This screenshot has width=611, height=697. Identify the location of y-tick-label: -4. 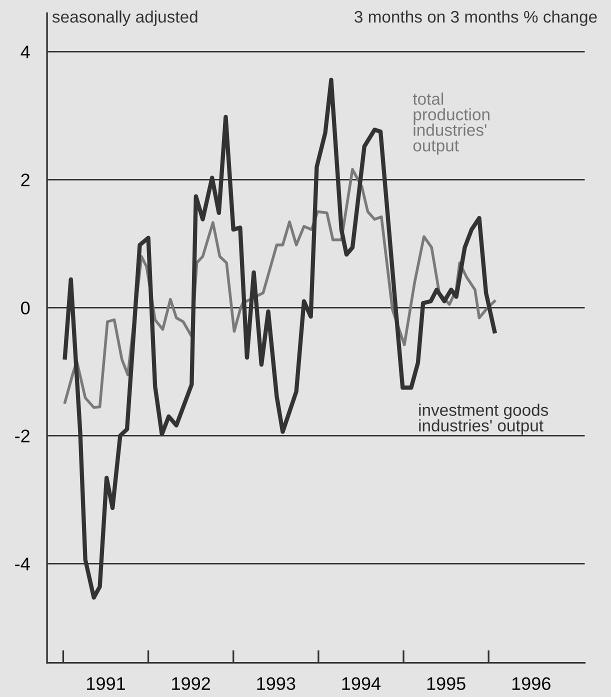
(22, 564).